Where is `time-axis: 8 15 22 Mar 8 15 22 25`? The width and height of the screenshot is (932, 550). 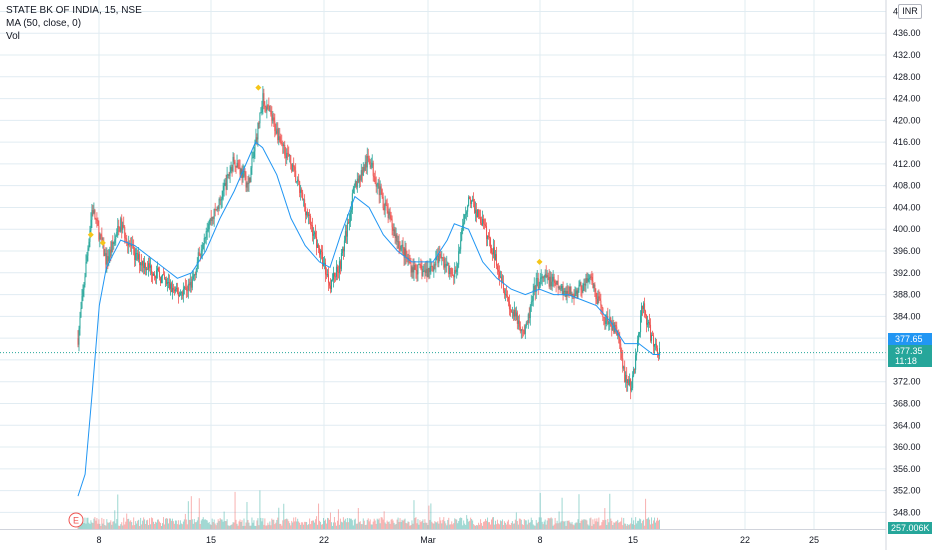 time-axis: 8 15 22 Mar 8 15 22 25 is located at coordinates (457, 540).